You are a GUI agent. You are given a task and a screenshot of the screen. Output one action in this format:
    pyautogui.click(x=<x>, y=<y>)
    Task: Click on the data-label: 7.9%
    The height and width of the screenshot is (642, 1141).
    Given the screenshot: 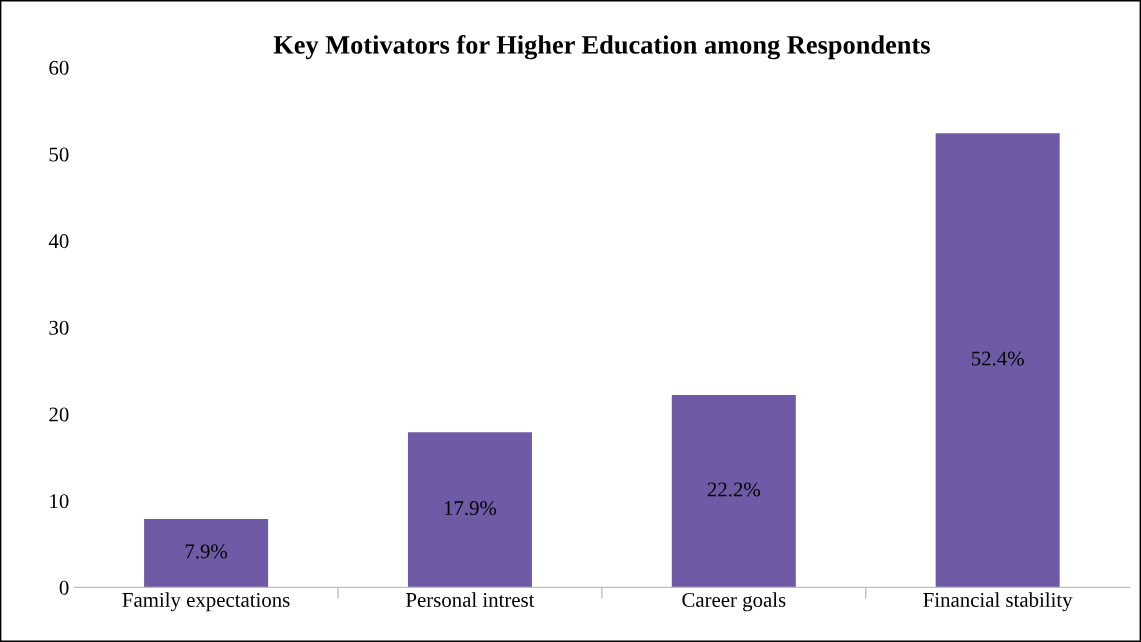 What is the action you would take?
    pyautogui.click(x=206, y=551)
    